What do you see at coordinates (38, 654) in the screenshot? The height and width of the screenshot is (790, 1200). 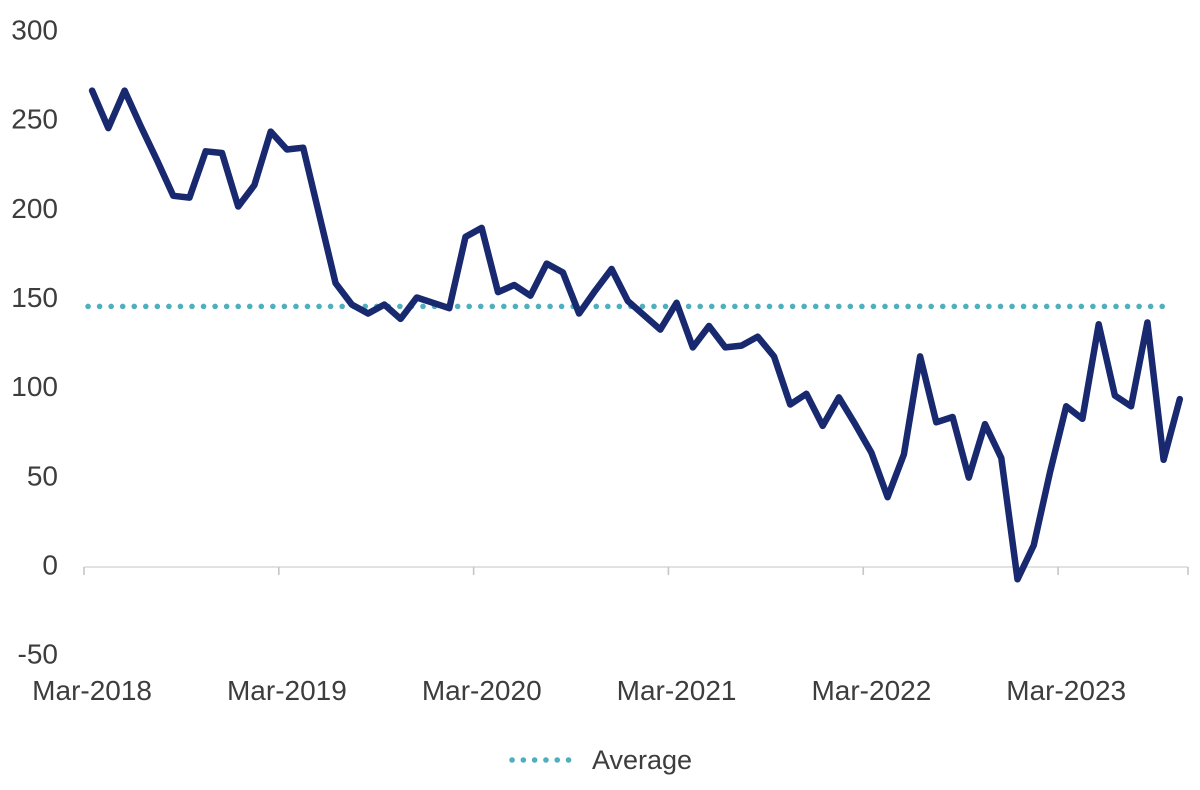 I see `y-axis-tick-label: -50` at bounding box center [38, 654].